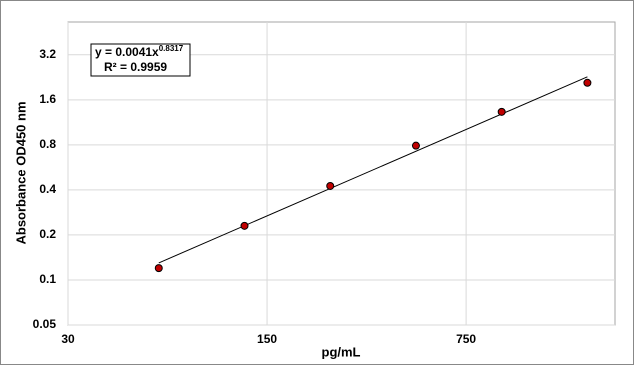 Image resolution: width=634 pixels, height=365 pixels. Describe the element at coordinates (267, 339) in the screenshot. I see `x-tick-label: 150` at that location.